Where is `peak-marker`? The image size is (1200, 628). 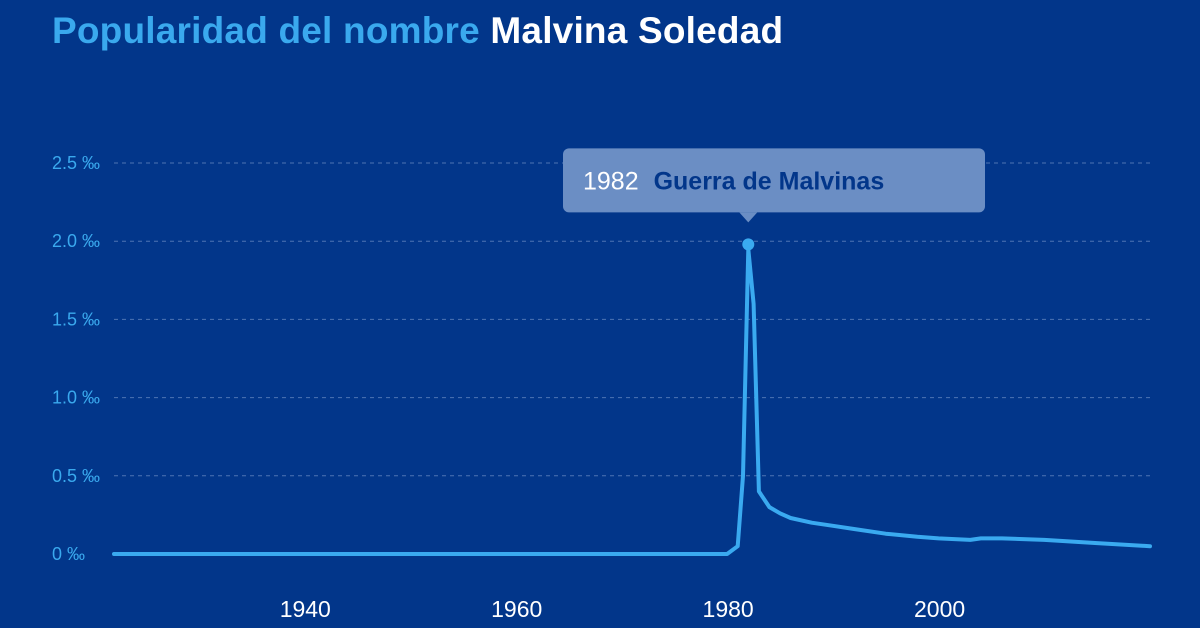 peak-marker is located at coordinates (748, 244).